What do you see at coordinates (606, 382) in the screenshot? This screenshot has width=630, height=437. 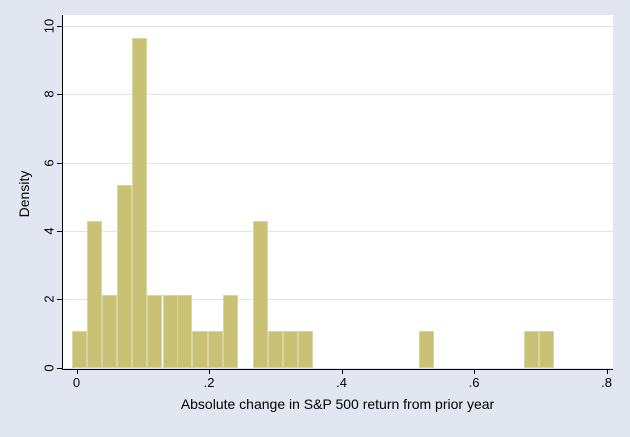 I see `x-tick-label: .8` at bounding box center [606, 382].